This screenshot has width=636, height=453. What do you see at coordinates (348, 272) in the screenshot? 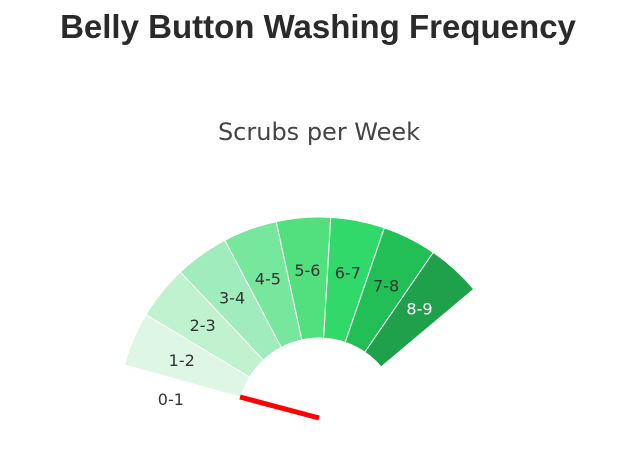
I see `gauge-label-6-7: 6-7` at bounding box center [348, 272].